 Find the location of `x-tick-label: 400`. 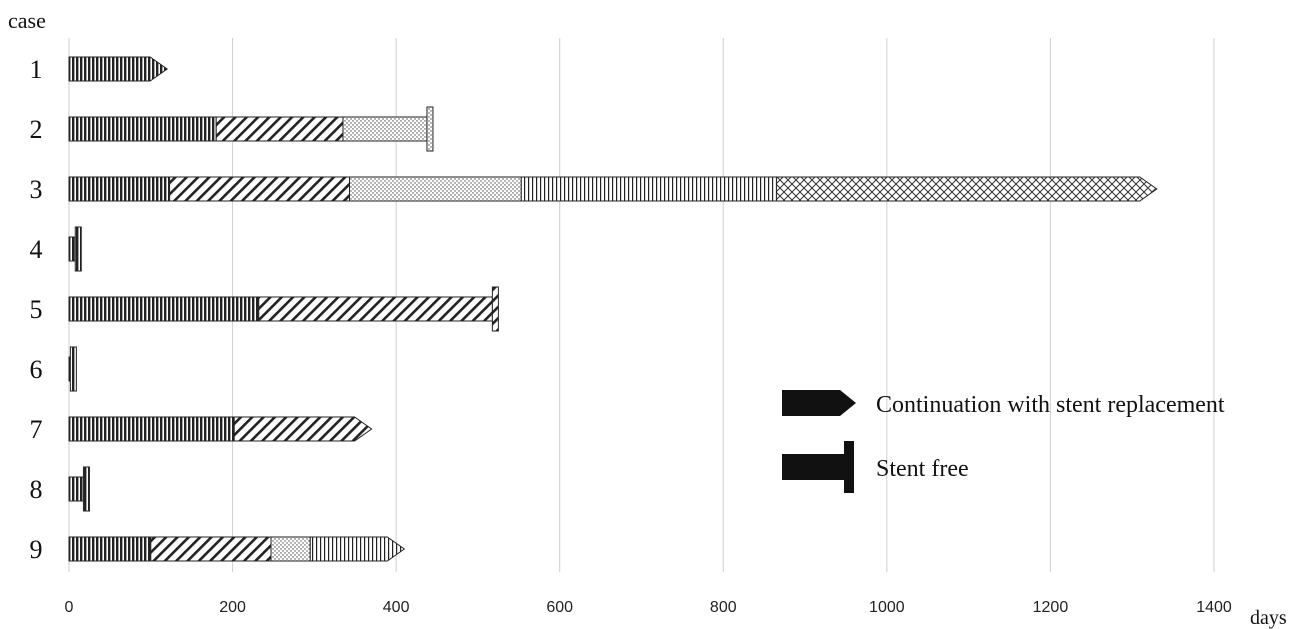

x-tick-label: 400 is located at coordinates (396, 607).